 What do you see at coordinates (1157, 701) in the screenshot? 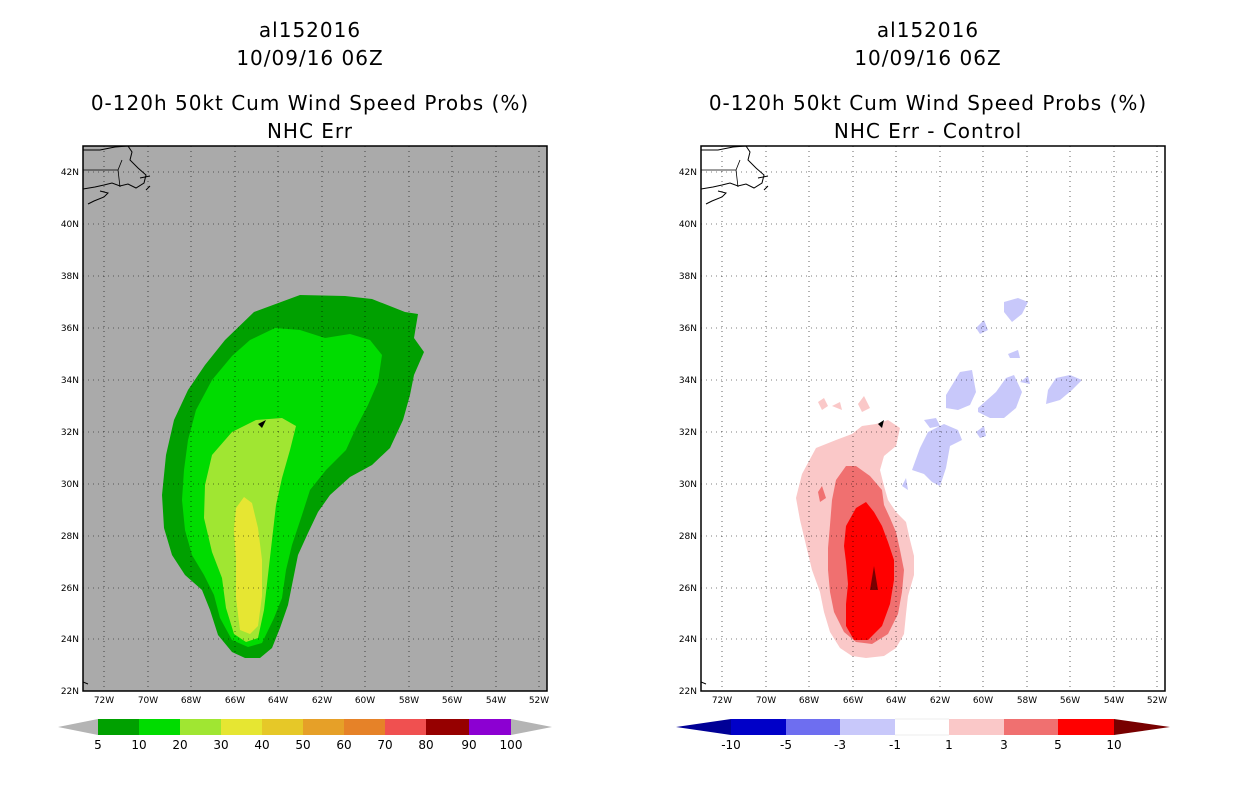
I see `lon-label: 52W` at bounding box center [1157, 701].